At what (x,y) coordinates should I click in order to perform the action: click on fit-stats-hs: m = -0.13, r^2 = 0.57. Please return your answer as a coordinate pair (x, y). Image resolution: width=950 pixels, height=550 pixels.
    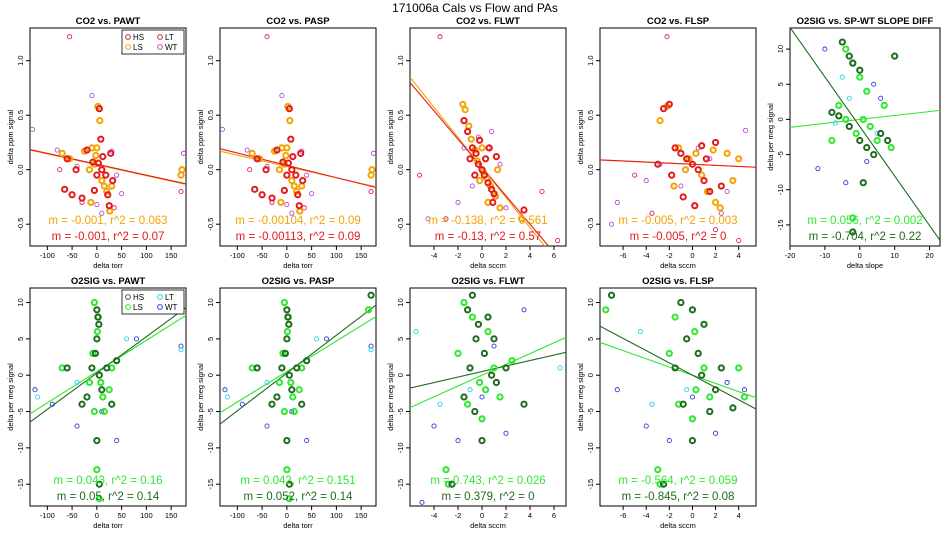
    Looking at the image, I should click on (488, 237).